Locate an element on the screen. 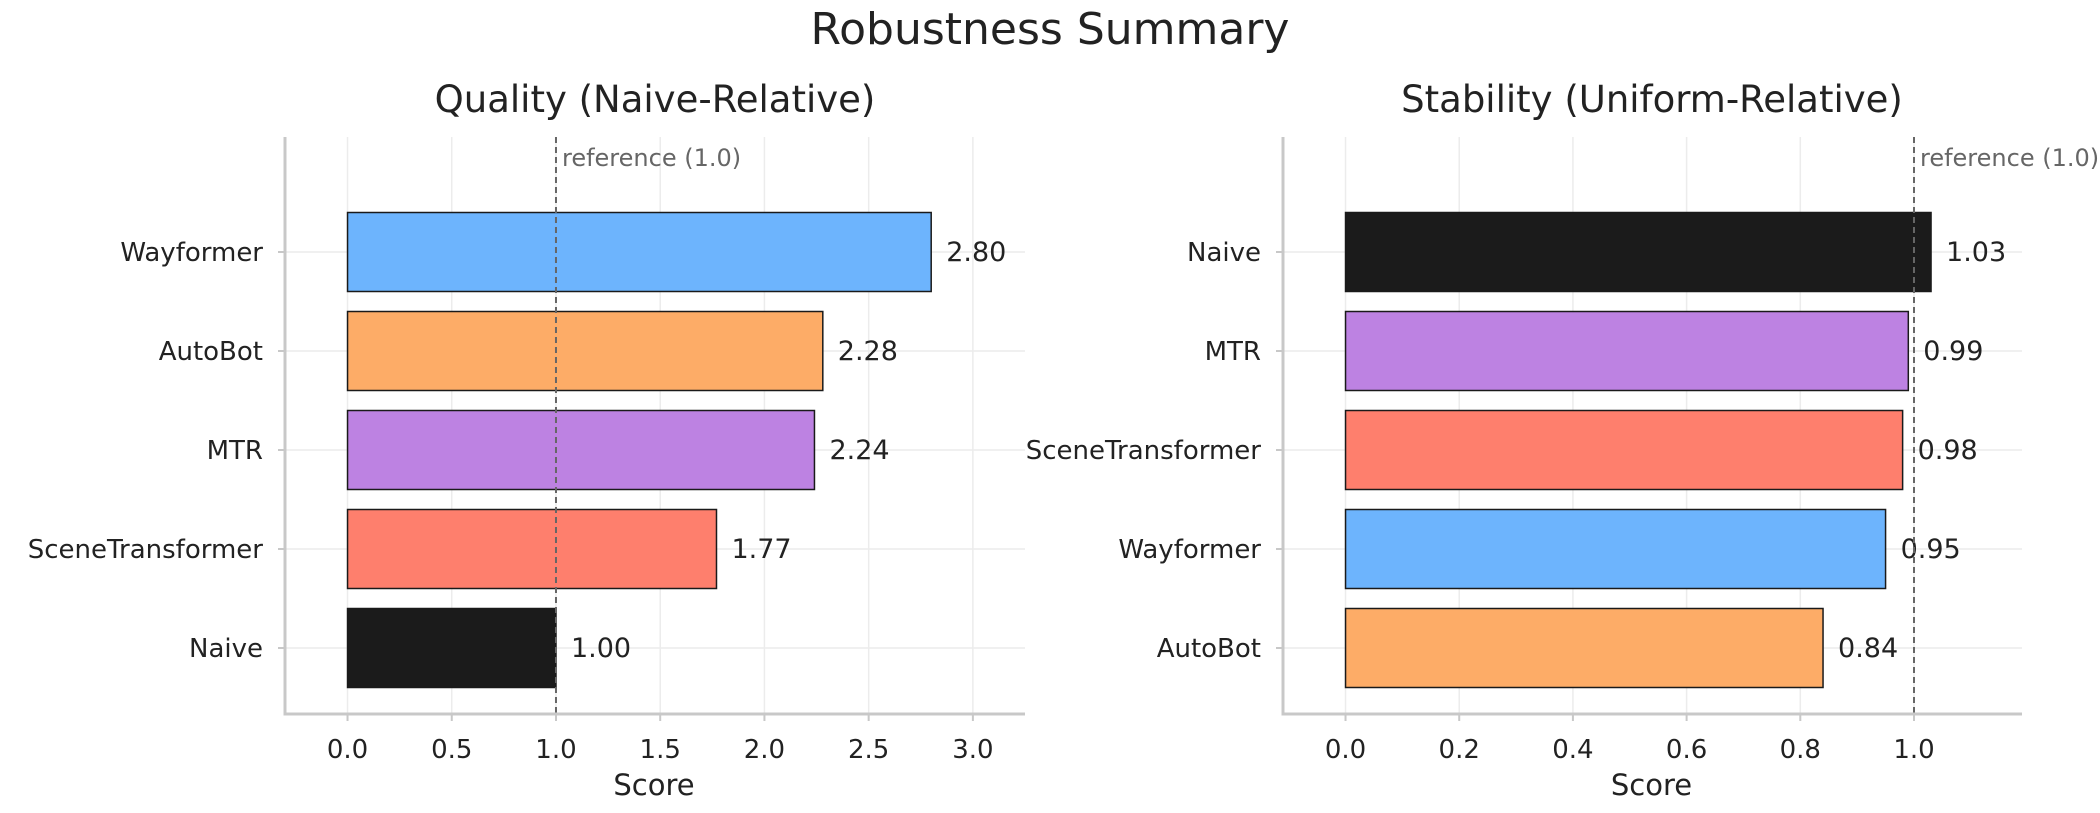 This screenshot has height=813, width=2100. x-tick-label: 0.5 is located at coordinates (451, 750).